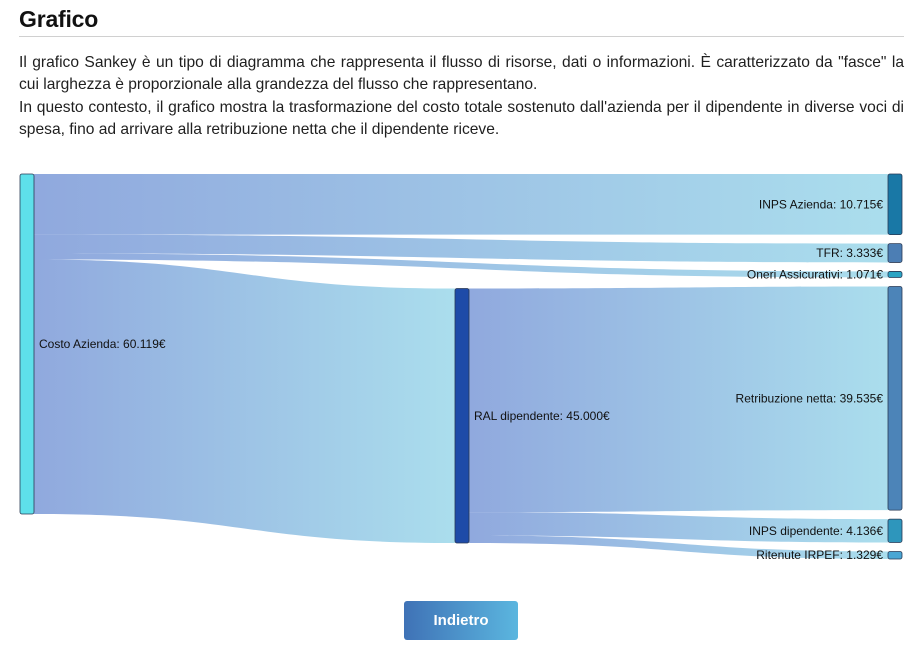 This screenshot has width=923, height=651. Describe the element at coordinates (895, 274) in the screenshot. I see `sankey-node-oneri` at that location.